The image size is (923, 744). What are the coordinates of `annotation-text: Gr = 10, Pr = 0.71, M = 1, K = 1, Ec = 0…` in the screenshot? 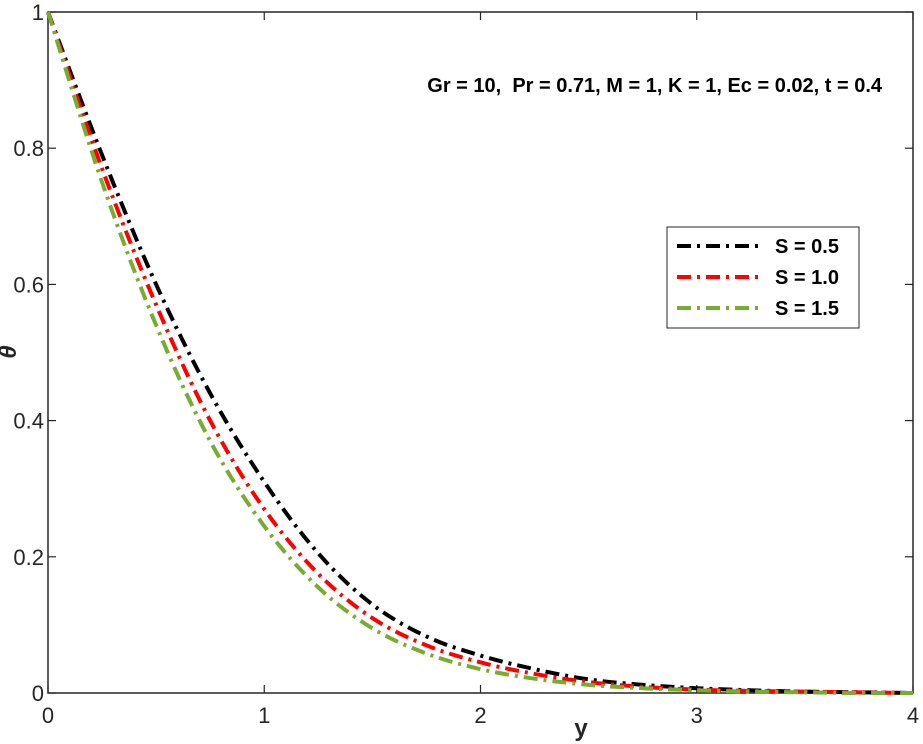 It's located at (655, 86).